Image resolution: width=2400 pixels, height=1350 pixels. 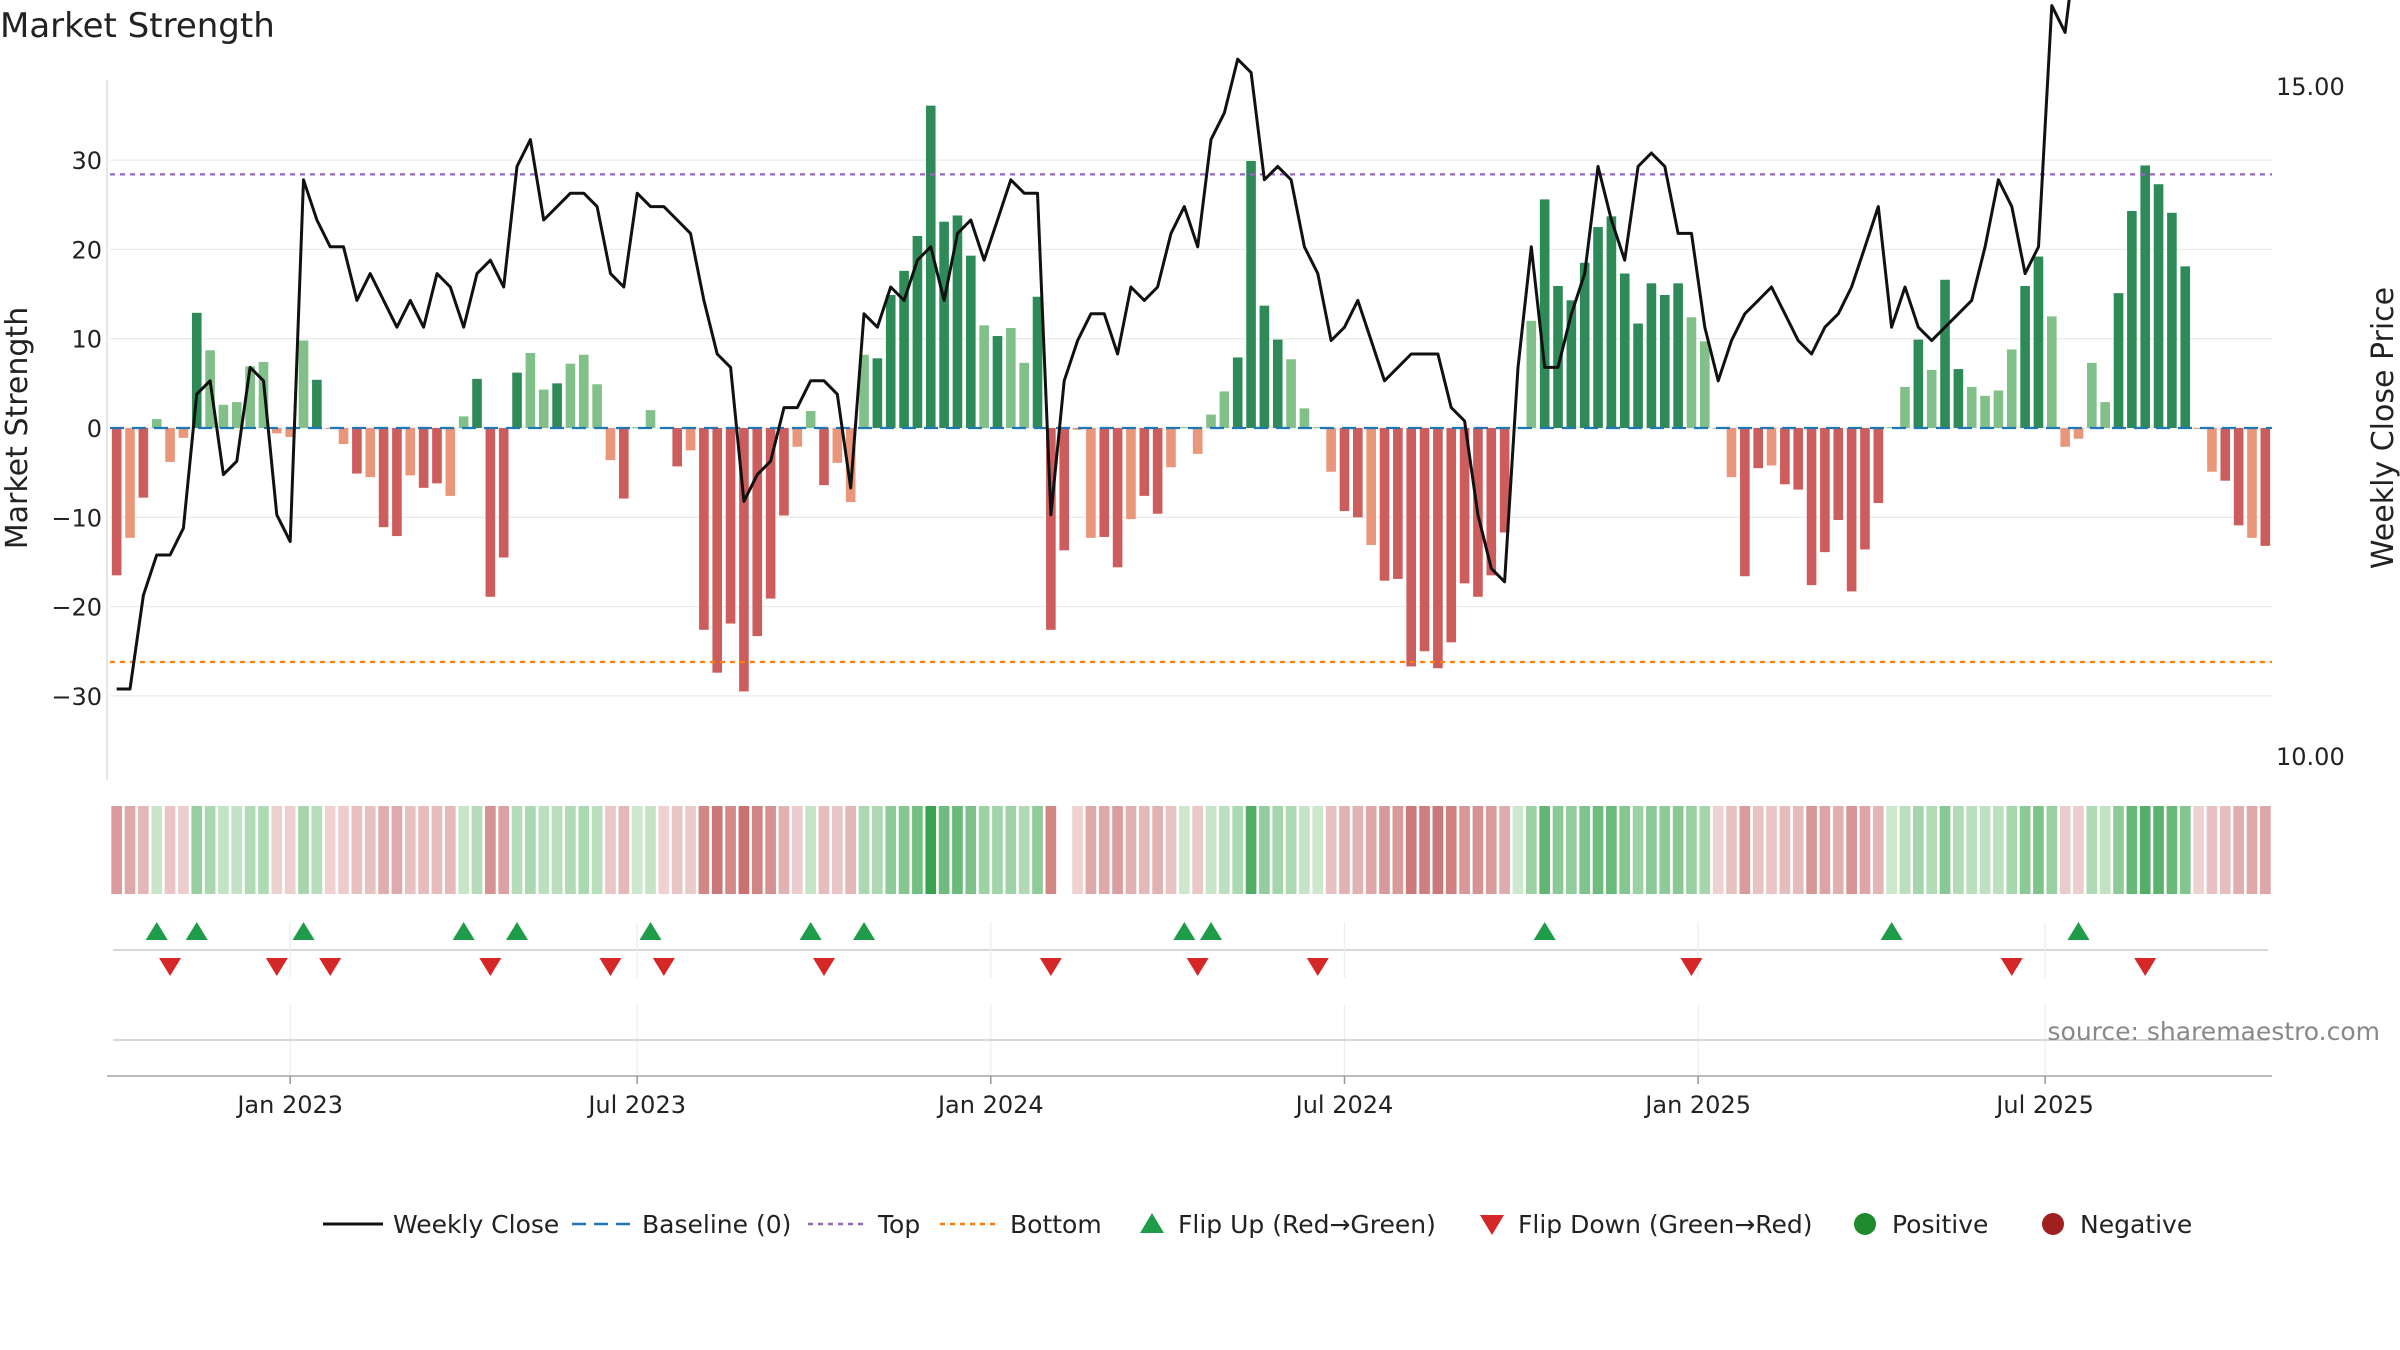 I want to click on y2-tick-label: 10.00, so click(x=2310, y=757).